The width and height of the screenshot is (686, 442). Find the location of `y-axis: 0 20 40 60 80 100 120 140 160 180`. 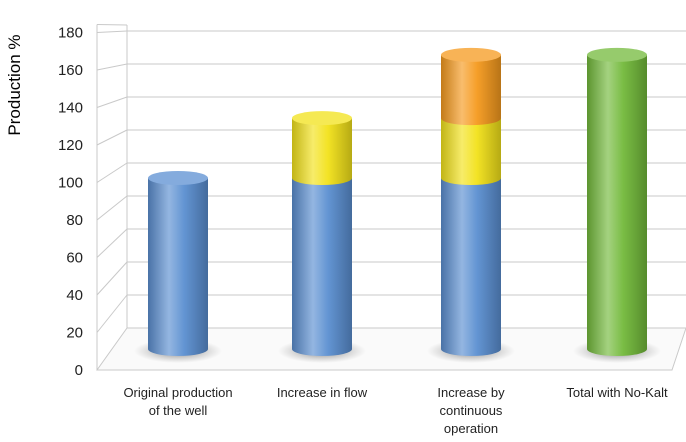

y-axis: 0 20 40 60 80 100 120 140 160 180 is located at coordinates (70, 202).